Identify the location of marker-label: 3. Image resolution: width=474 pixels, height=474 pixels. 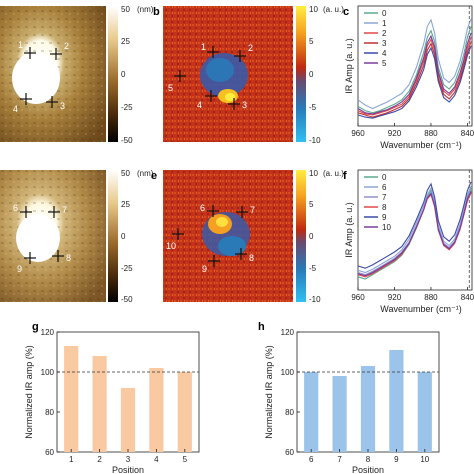
(62, 106).